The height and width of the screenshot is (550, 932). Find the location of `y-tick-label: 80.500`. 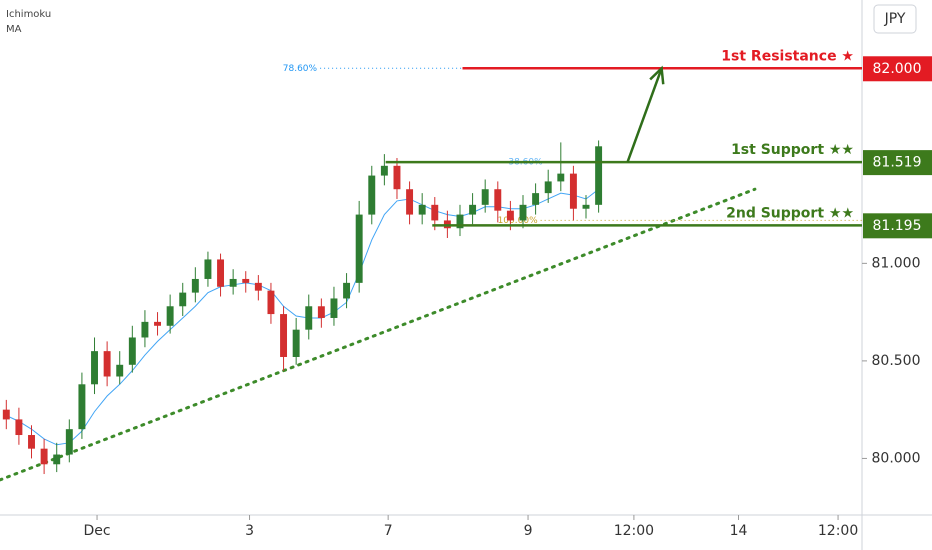

y-tick-label: 80.500 is located at coordinates (896, 361).